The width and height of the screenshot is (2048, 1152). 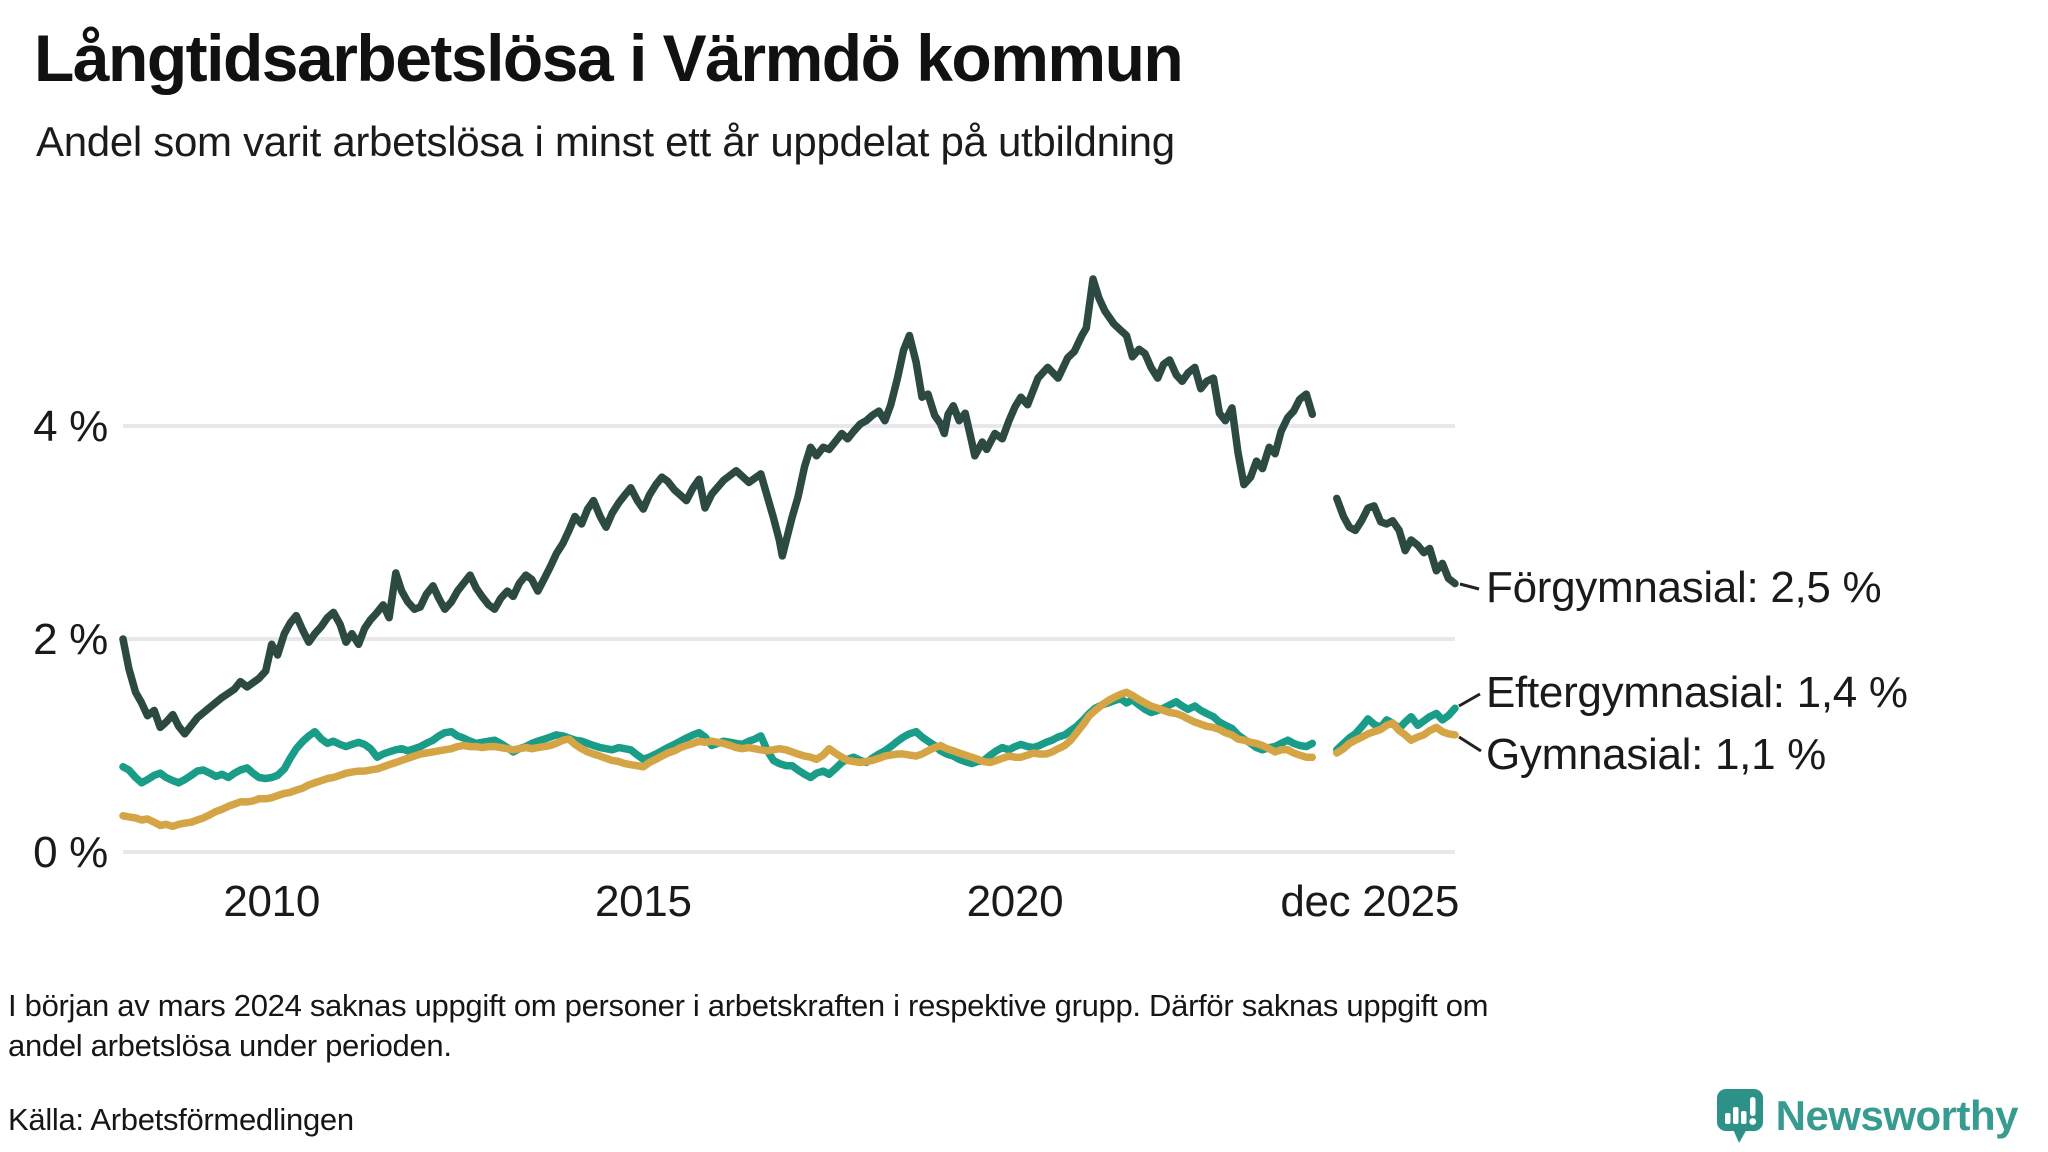 What do you see at coordinates (1656, 754) in the screenshot?
I see `series-callout-label: Gymnasial: 1,1 %` at bounding box center [1656, 754].